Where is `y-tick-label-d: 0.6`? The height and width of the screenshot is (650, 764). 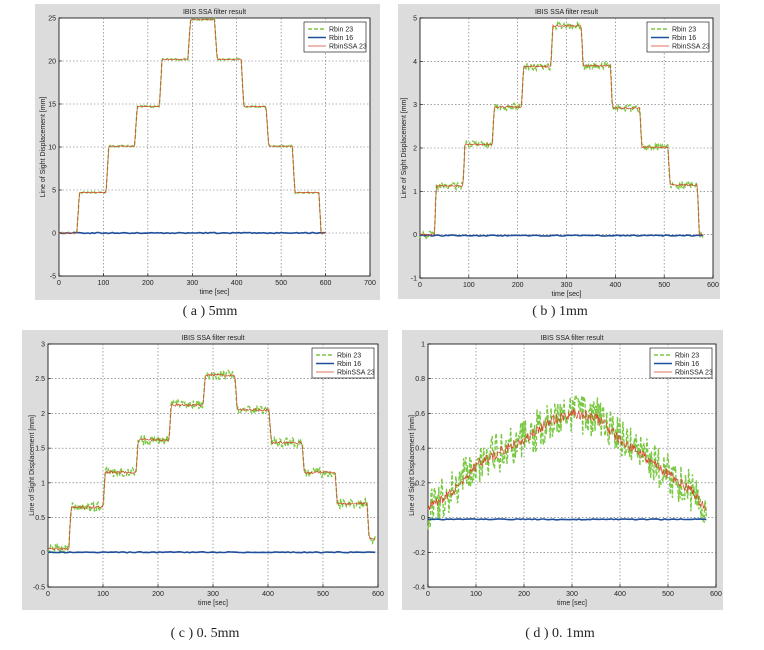 y-tick-label-d: 0.6 is located at coordinates (420, 414).